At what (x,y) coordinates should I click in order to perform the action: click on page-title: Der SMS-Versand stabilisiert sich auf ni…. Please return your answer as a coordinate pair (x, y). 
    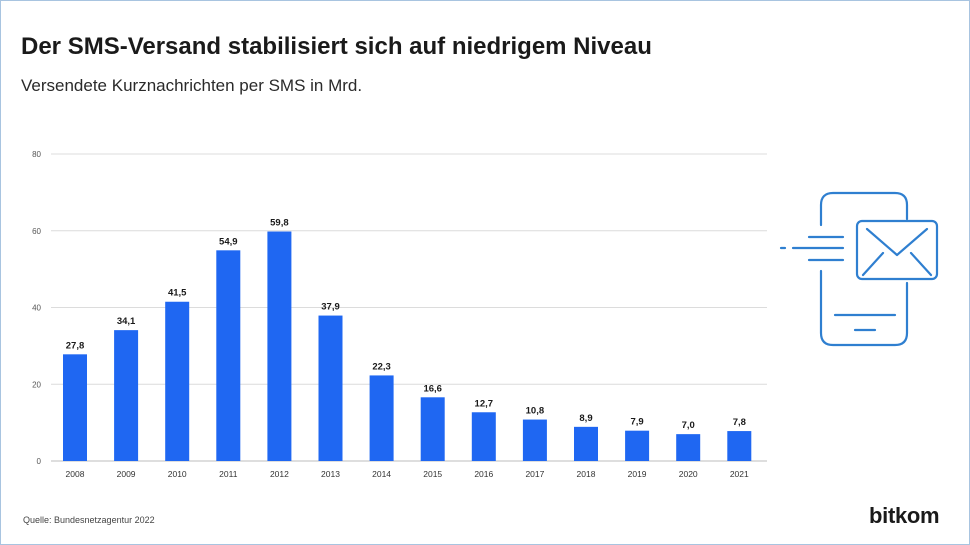
    Looking at the image, I should click on (336, 46).